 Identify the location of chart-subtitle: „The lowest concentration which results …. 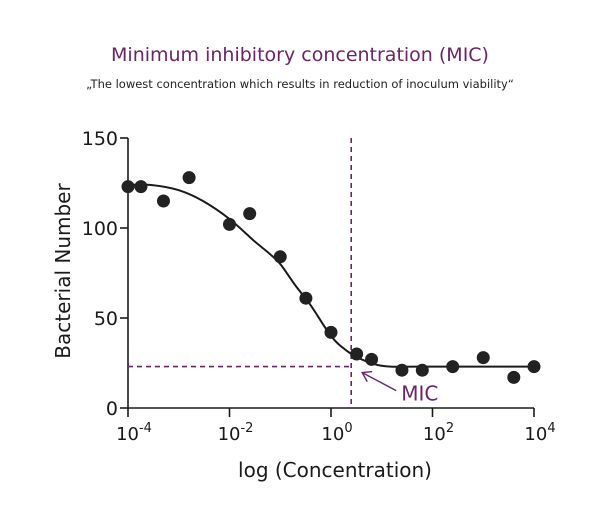
(300, 84).